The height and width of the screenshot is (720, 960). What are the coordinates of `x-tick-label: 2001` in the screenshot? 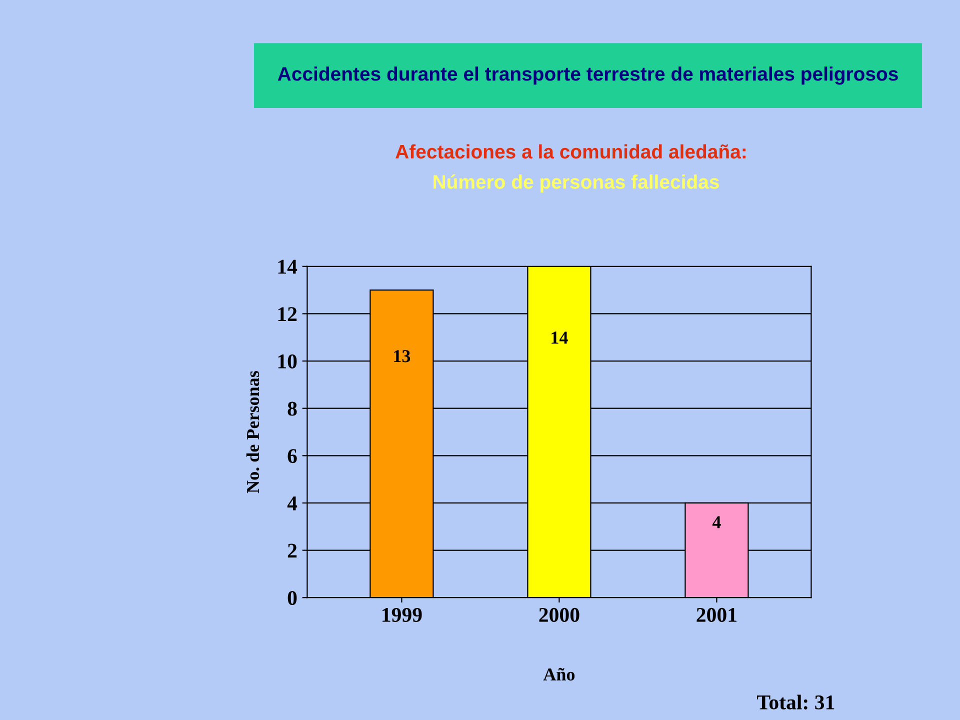 It's located at (716, 615).